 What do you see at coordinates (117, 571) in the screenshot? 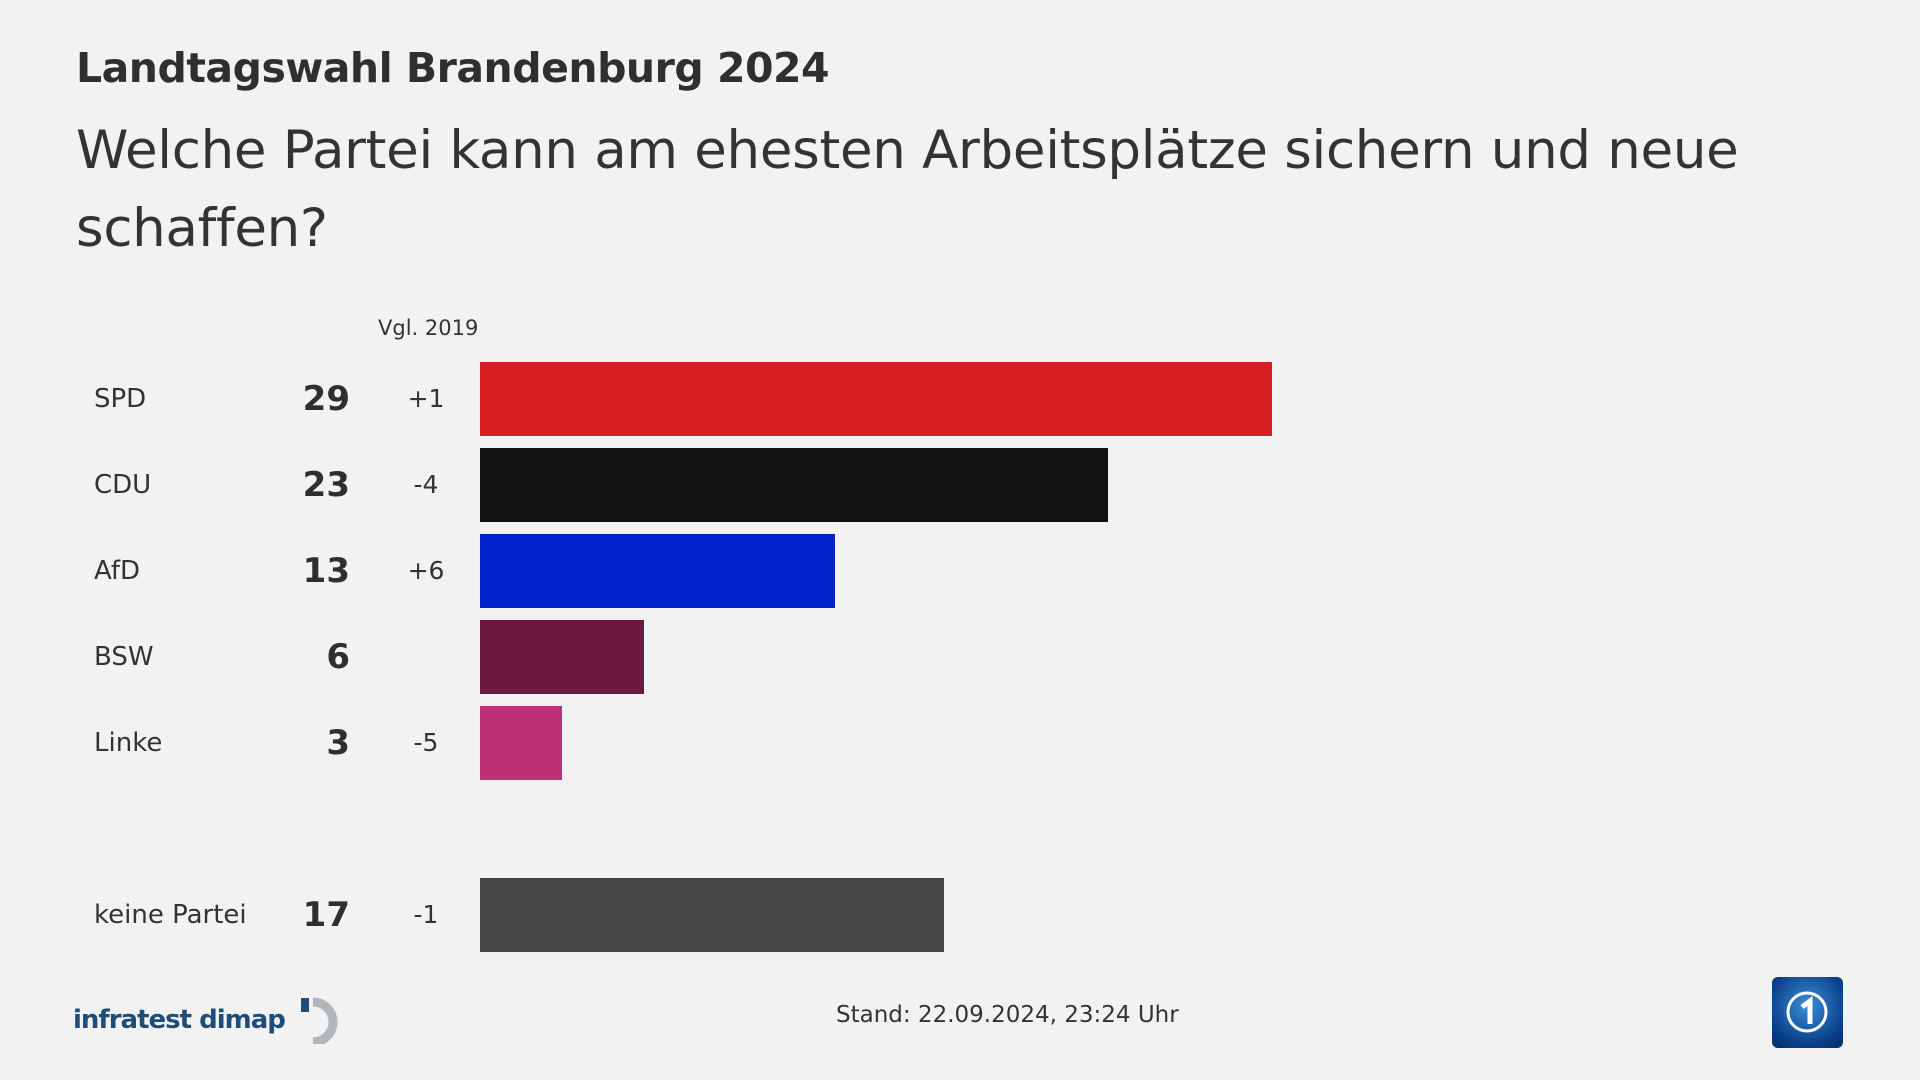
I see `category-label: AfD` at bounding box center [117, 571].